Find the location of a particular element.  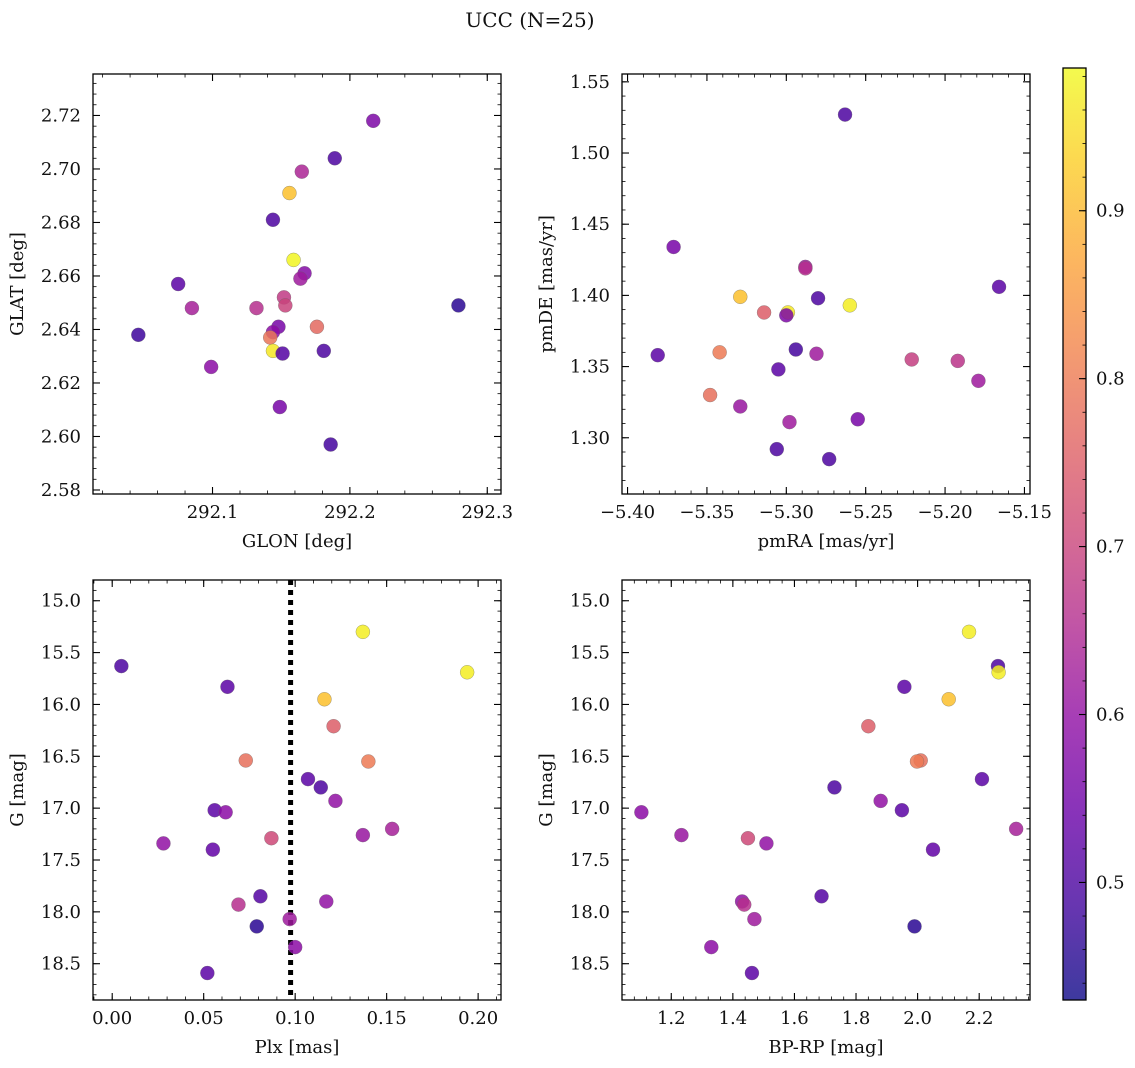

x-tick-label: 292.2 is located at coordinates (350, 512).